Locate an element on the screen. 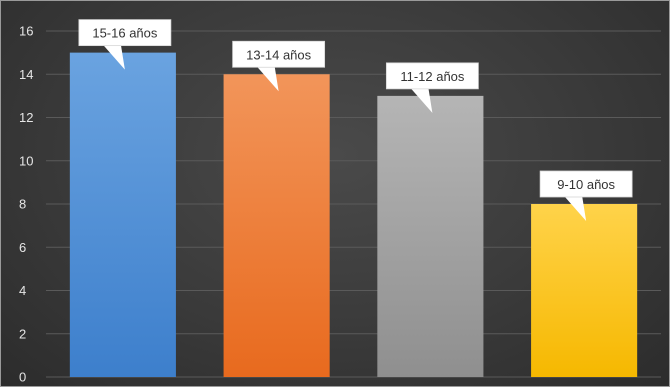 The height and width of the screenshot is (387, 670). y-tick-label: 2 is located at coordinates (22, 333).